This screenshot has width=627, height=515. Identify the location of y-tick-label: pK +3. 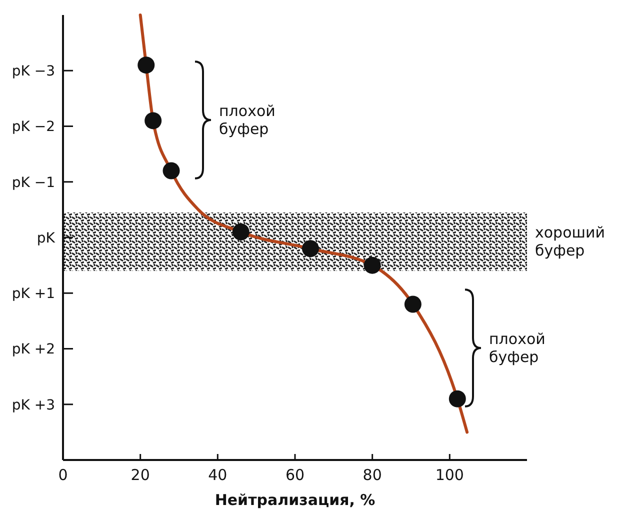
(33, 405).